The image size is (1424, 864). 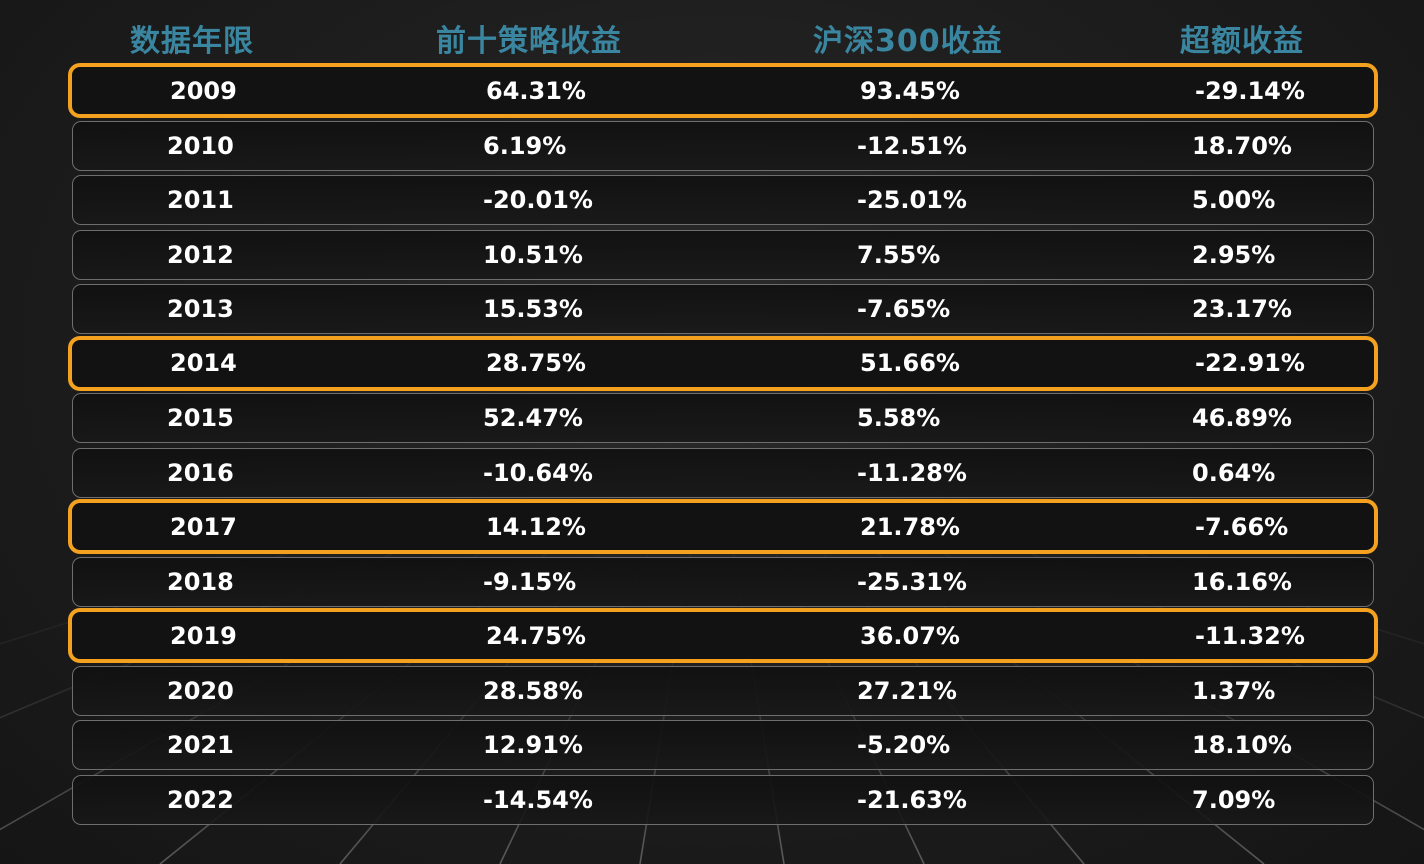 I want to click on cell-strategy-return: 28.75%, so click(x=536, y=363).